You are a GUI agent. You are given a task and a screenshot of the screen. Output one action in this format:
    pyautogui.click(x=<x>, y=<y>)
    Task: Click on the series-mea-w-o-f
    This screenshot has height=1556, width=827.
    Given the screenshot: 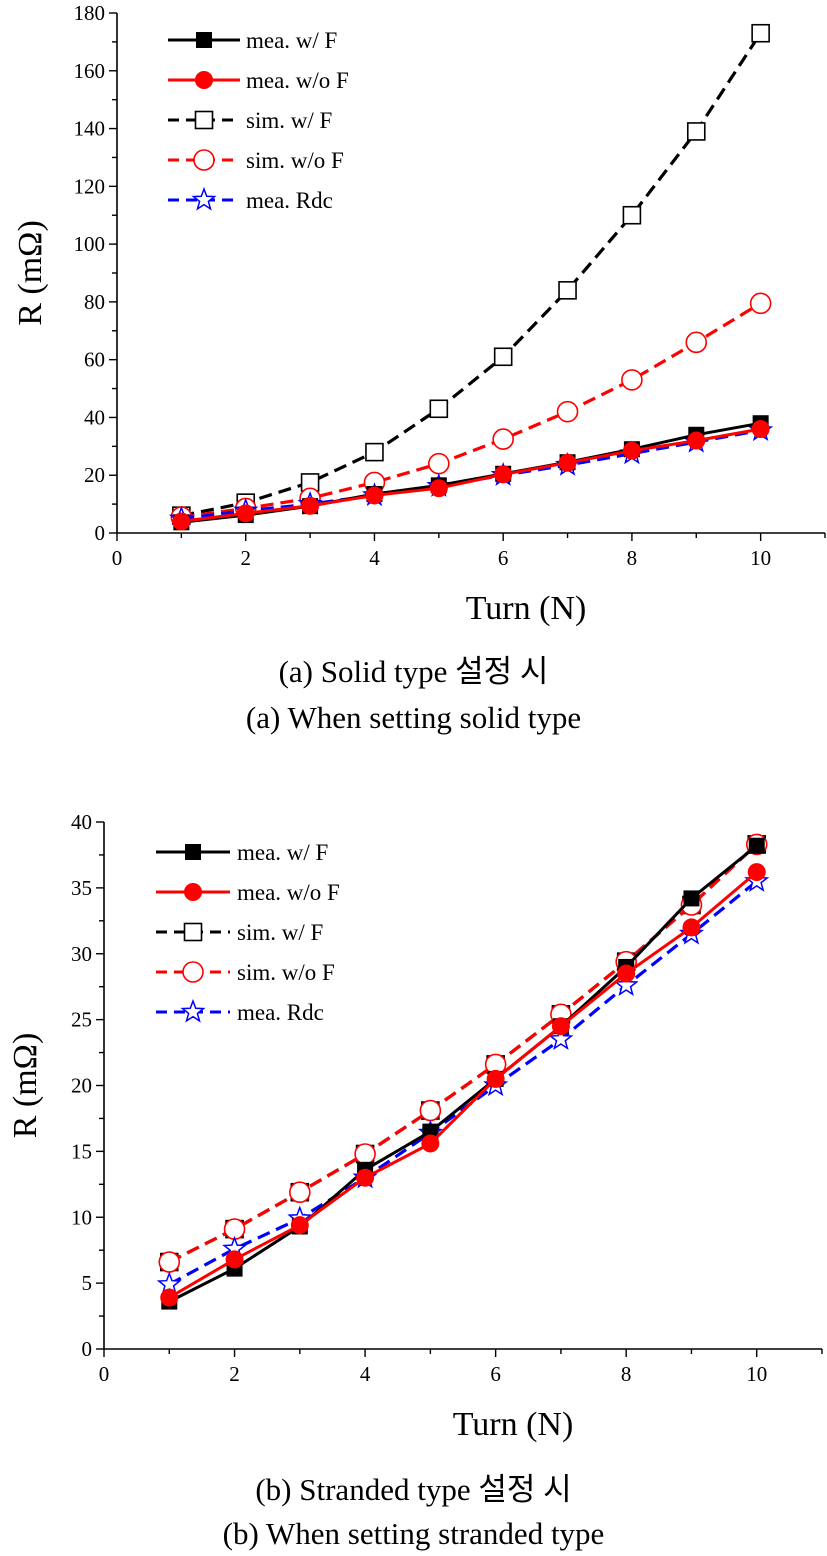 What is the action you would take?
    pyautogui.click(x=471, y=475)
    